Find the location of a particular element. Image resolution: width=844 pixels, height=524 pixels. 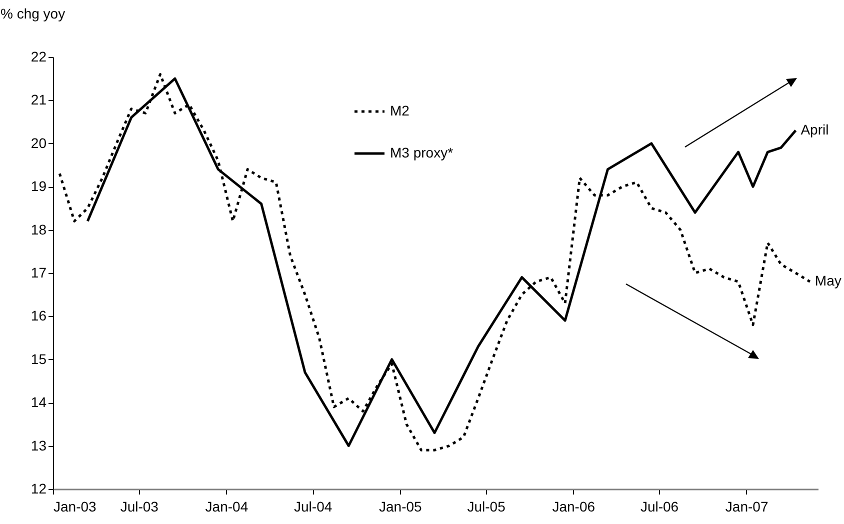

x-tick-label: Jul-04 is located at coordinates (313, 506).